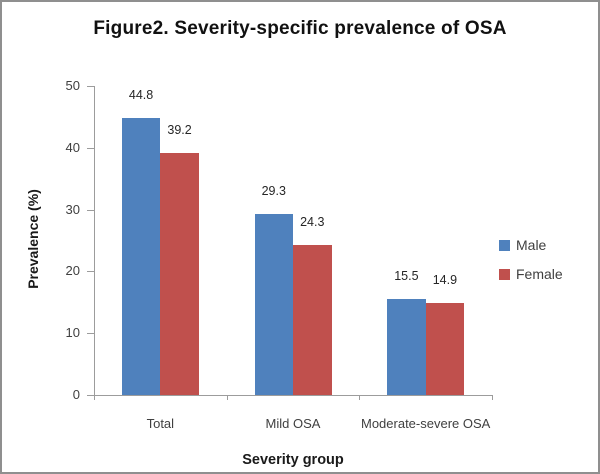 This screenshot has height=474, width=600. I want to click on y-tick-label: 20, so click(72, 271).